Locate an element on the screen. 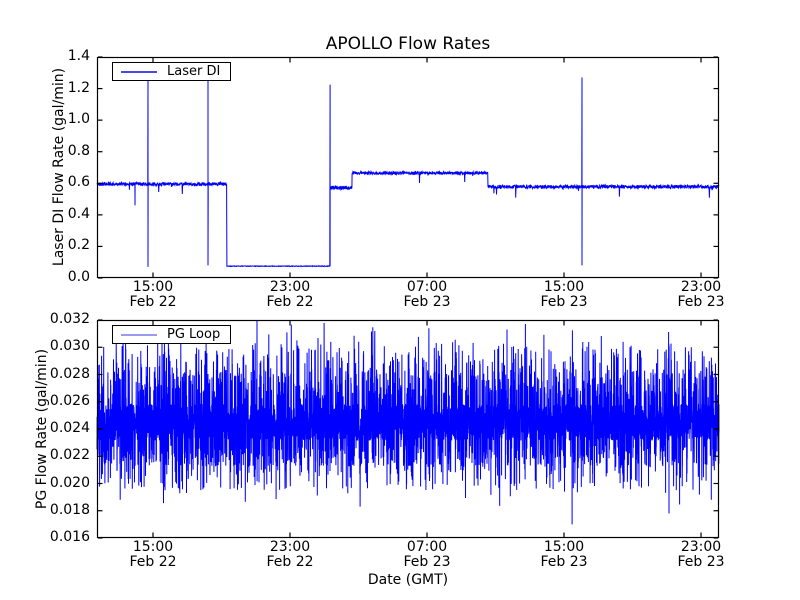 This screenshot has width=800, height=600. y-tick-label: 0.022 is located at coordinates (69, 455).